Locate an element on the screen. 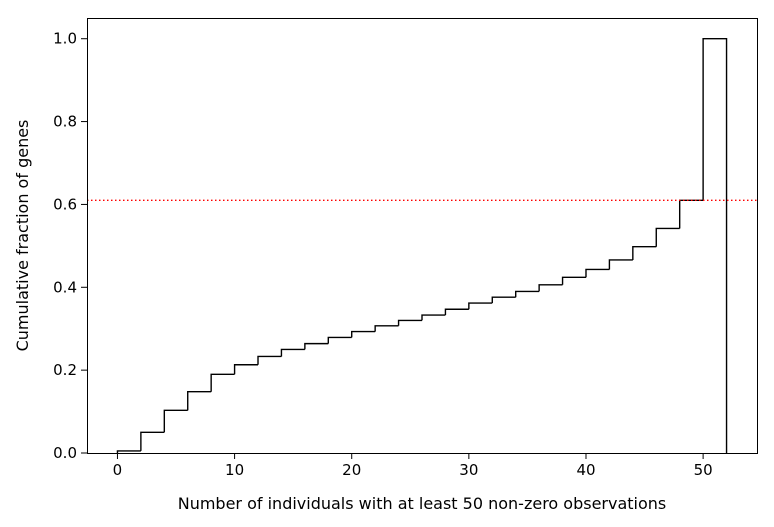  y-axis-label: Cumulative fraction of genes is located at coordinates (22, 236).